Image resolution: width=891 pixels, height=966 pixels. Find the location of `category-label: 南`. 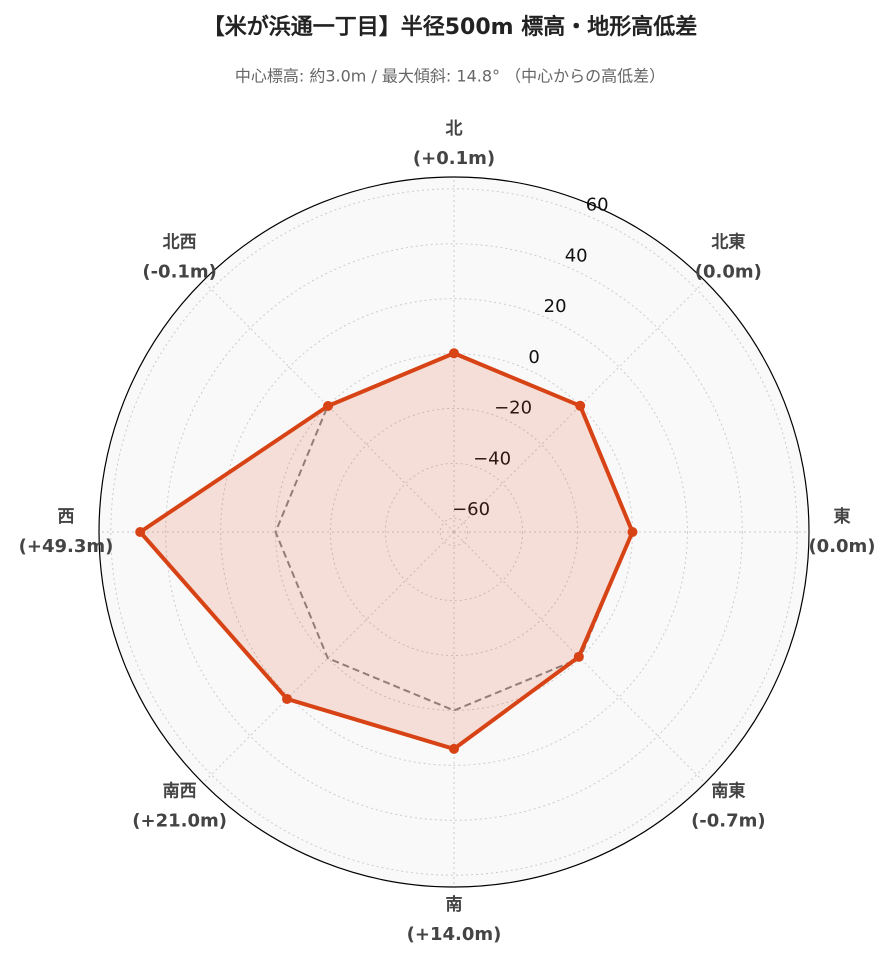

category-label: 南 is located at coordinates (454, 904).